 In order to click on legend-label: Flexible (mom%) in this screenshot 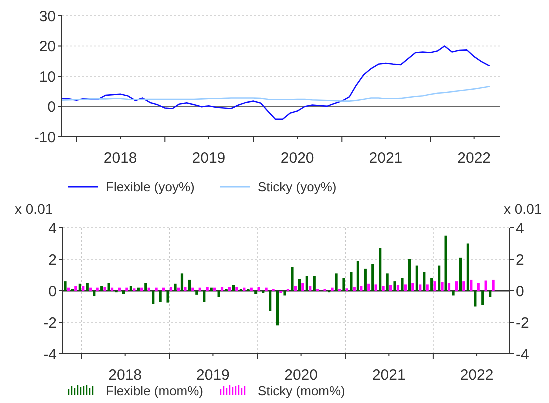, I will do `click(155, 391)`.